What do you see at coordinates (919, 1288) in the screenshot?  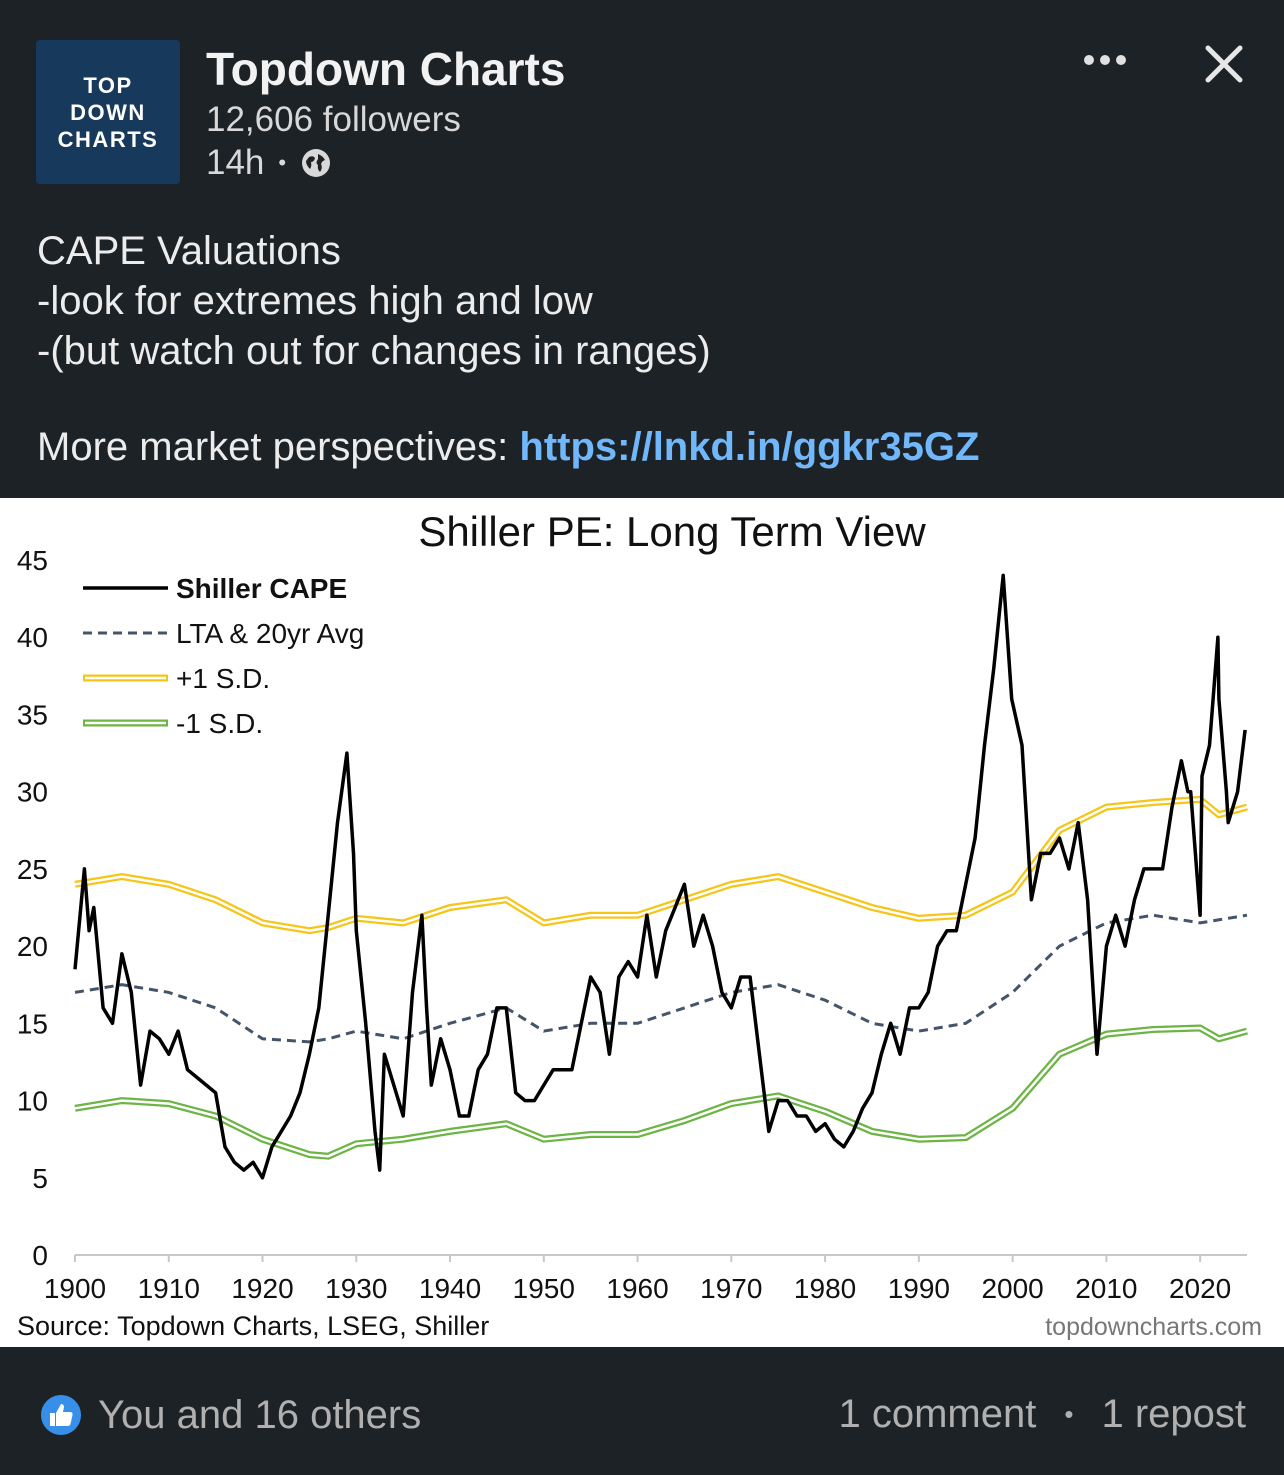 I see `x-tick-label: 1990` at bounding box center [919, 1288].